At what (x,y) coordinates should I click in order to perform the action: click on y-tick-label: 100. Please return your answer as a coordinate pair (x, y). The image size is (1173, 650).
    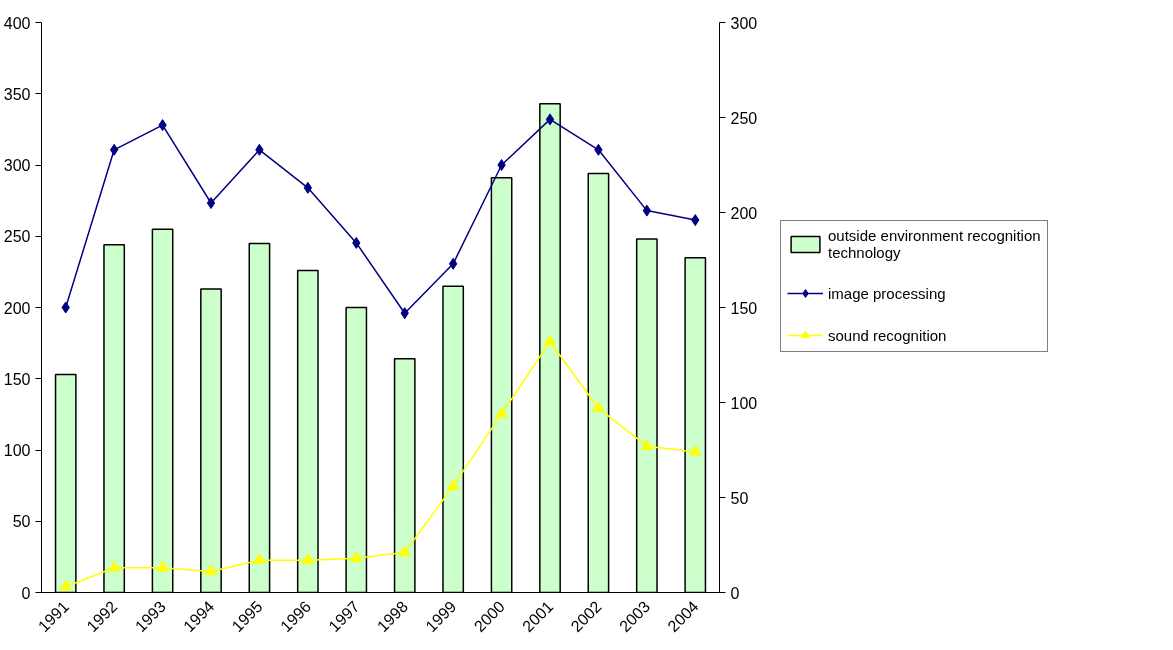
    Looking at the image, I should click on (17, 450).